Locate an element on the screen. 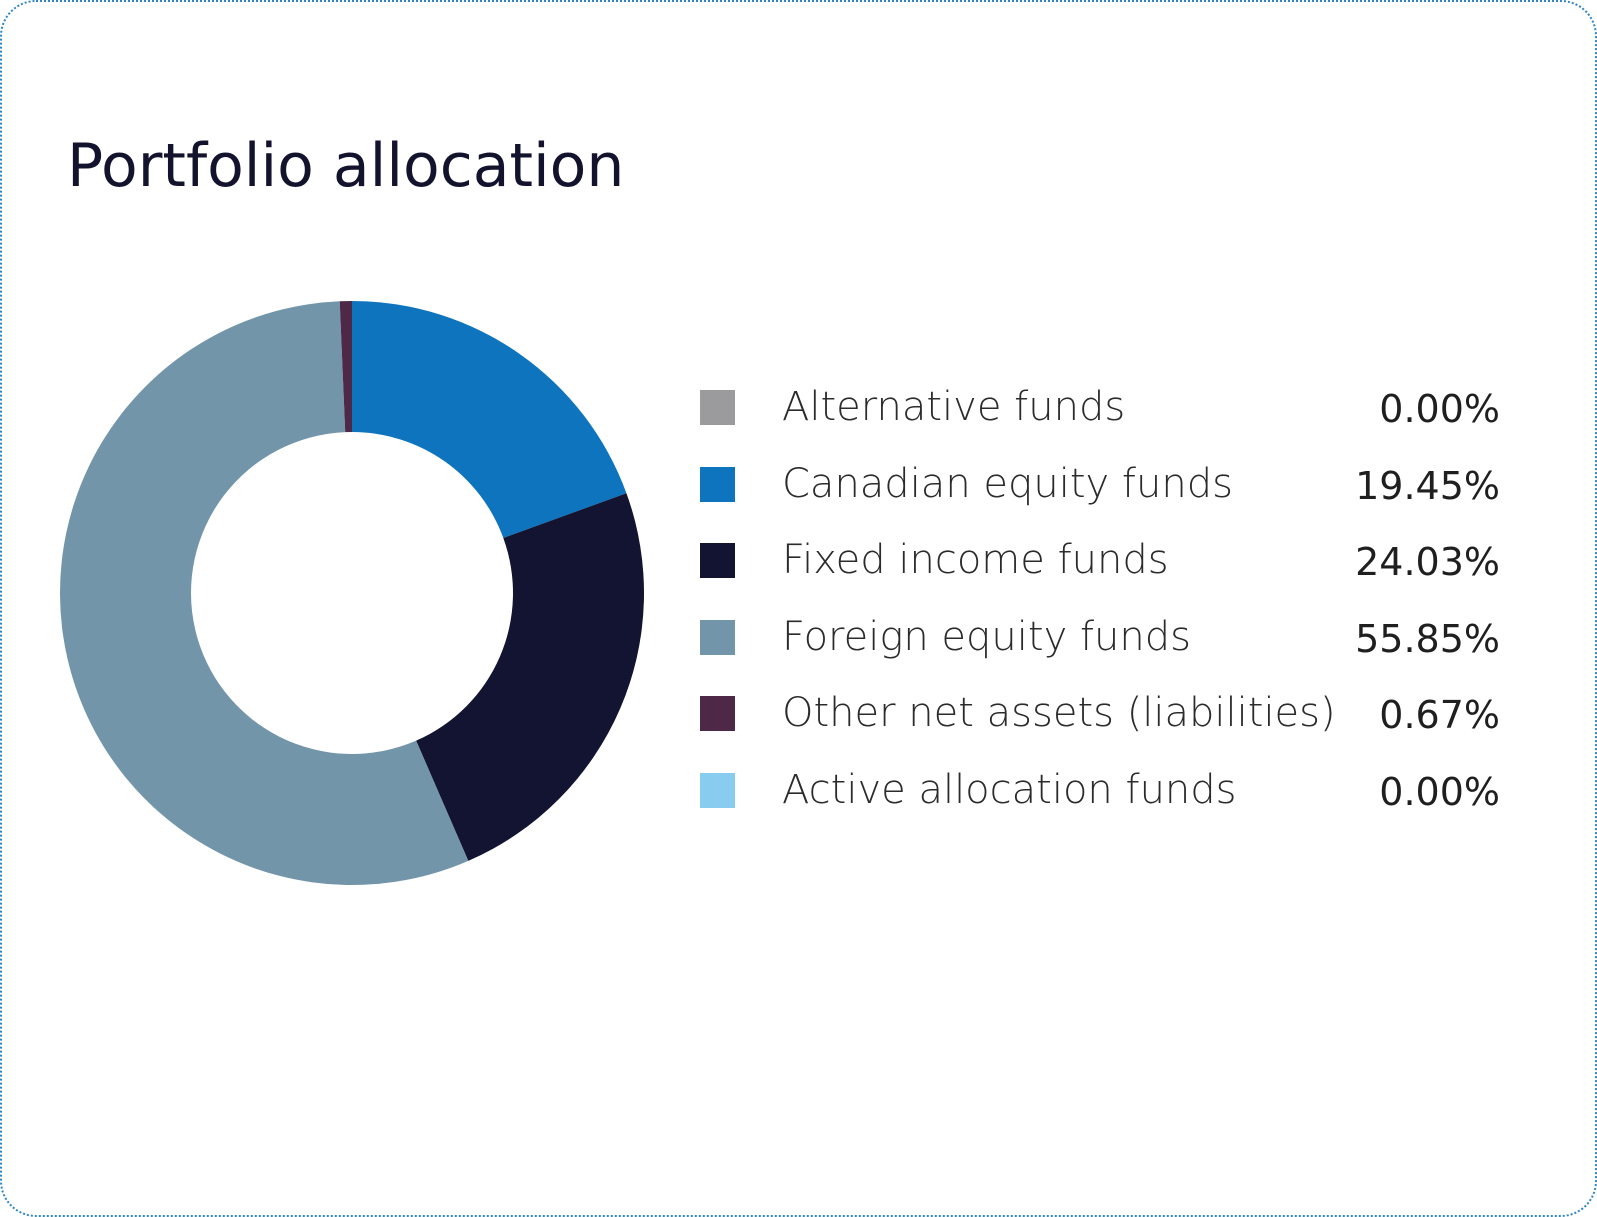 Image resolution: width=1597 pixels, height=1217 pixels. legend-item-fixed-income-funds: Fixed income funds 24.03% is located at coordinates (1100, 563).